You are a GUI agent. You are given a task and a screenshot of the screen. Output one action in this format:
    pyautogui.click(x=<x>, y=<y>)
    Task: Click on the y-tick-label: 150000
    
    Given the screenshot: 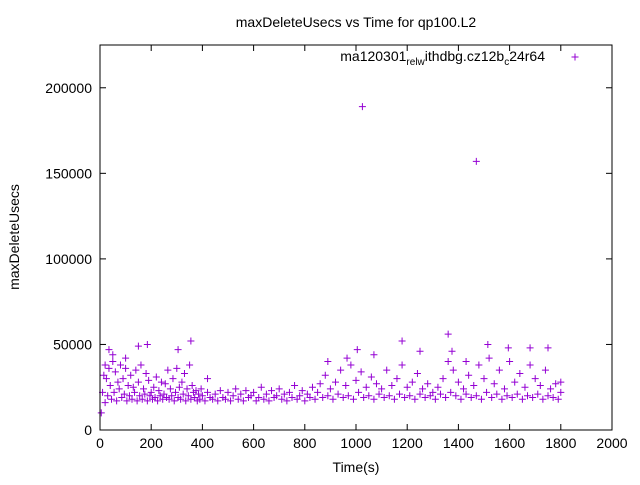 What is the action you would take?
    pyautogui.click(x=68, y=173)
    